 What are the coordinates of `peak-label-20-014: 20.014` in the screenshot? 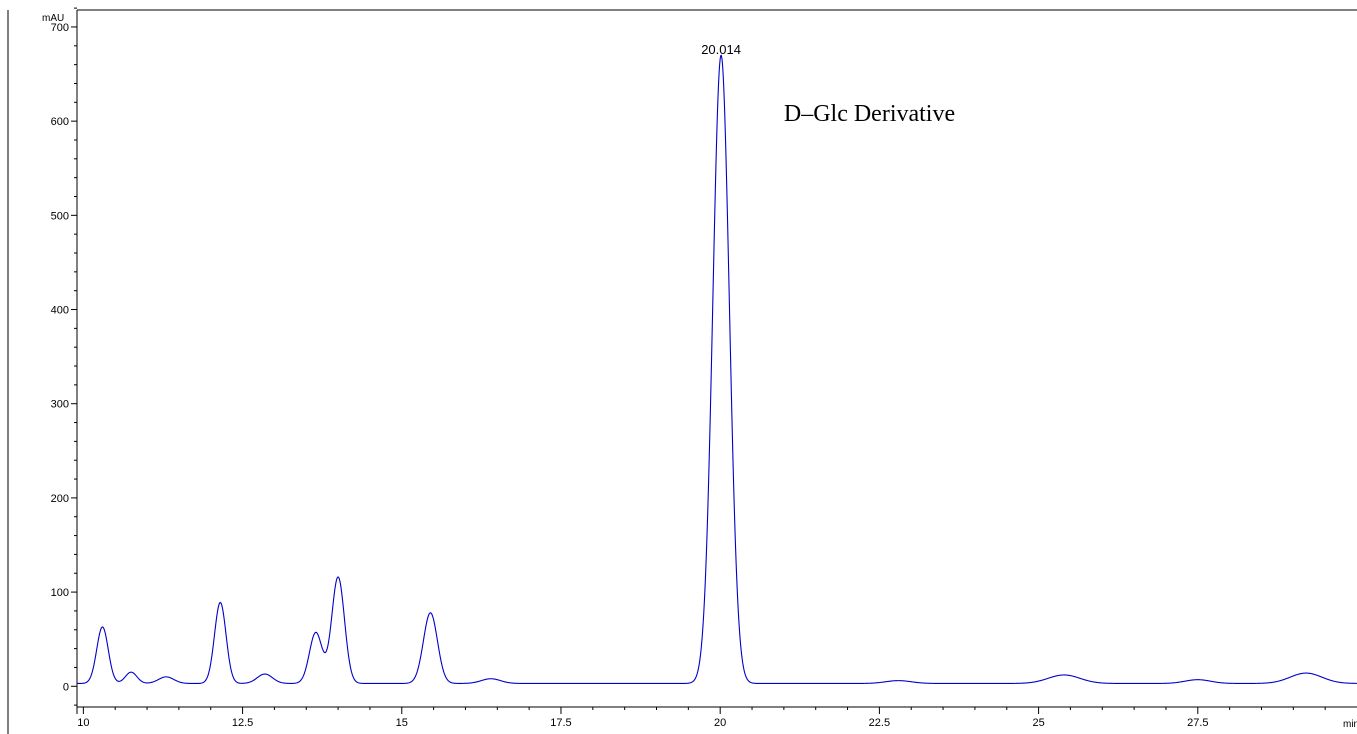 It's located at (721, 49).